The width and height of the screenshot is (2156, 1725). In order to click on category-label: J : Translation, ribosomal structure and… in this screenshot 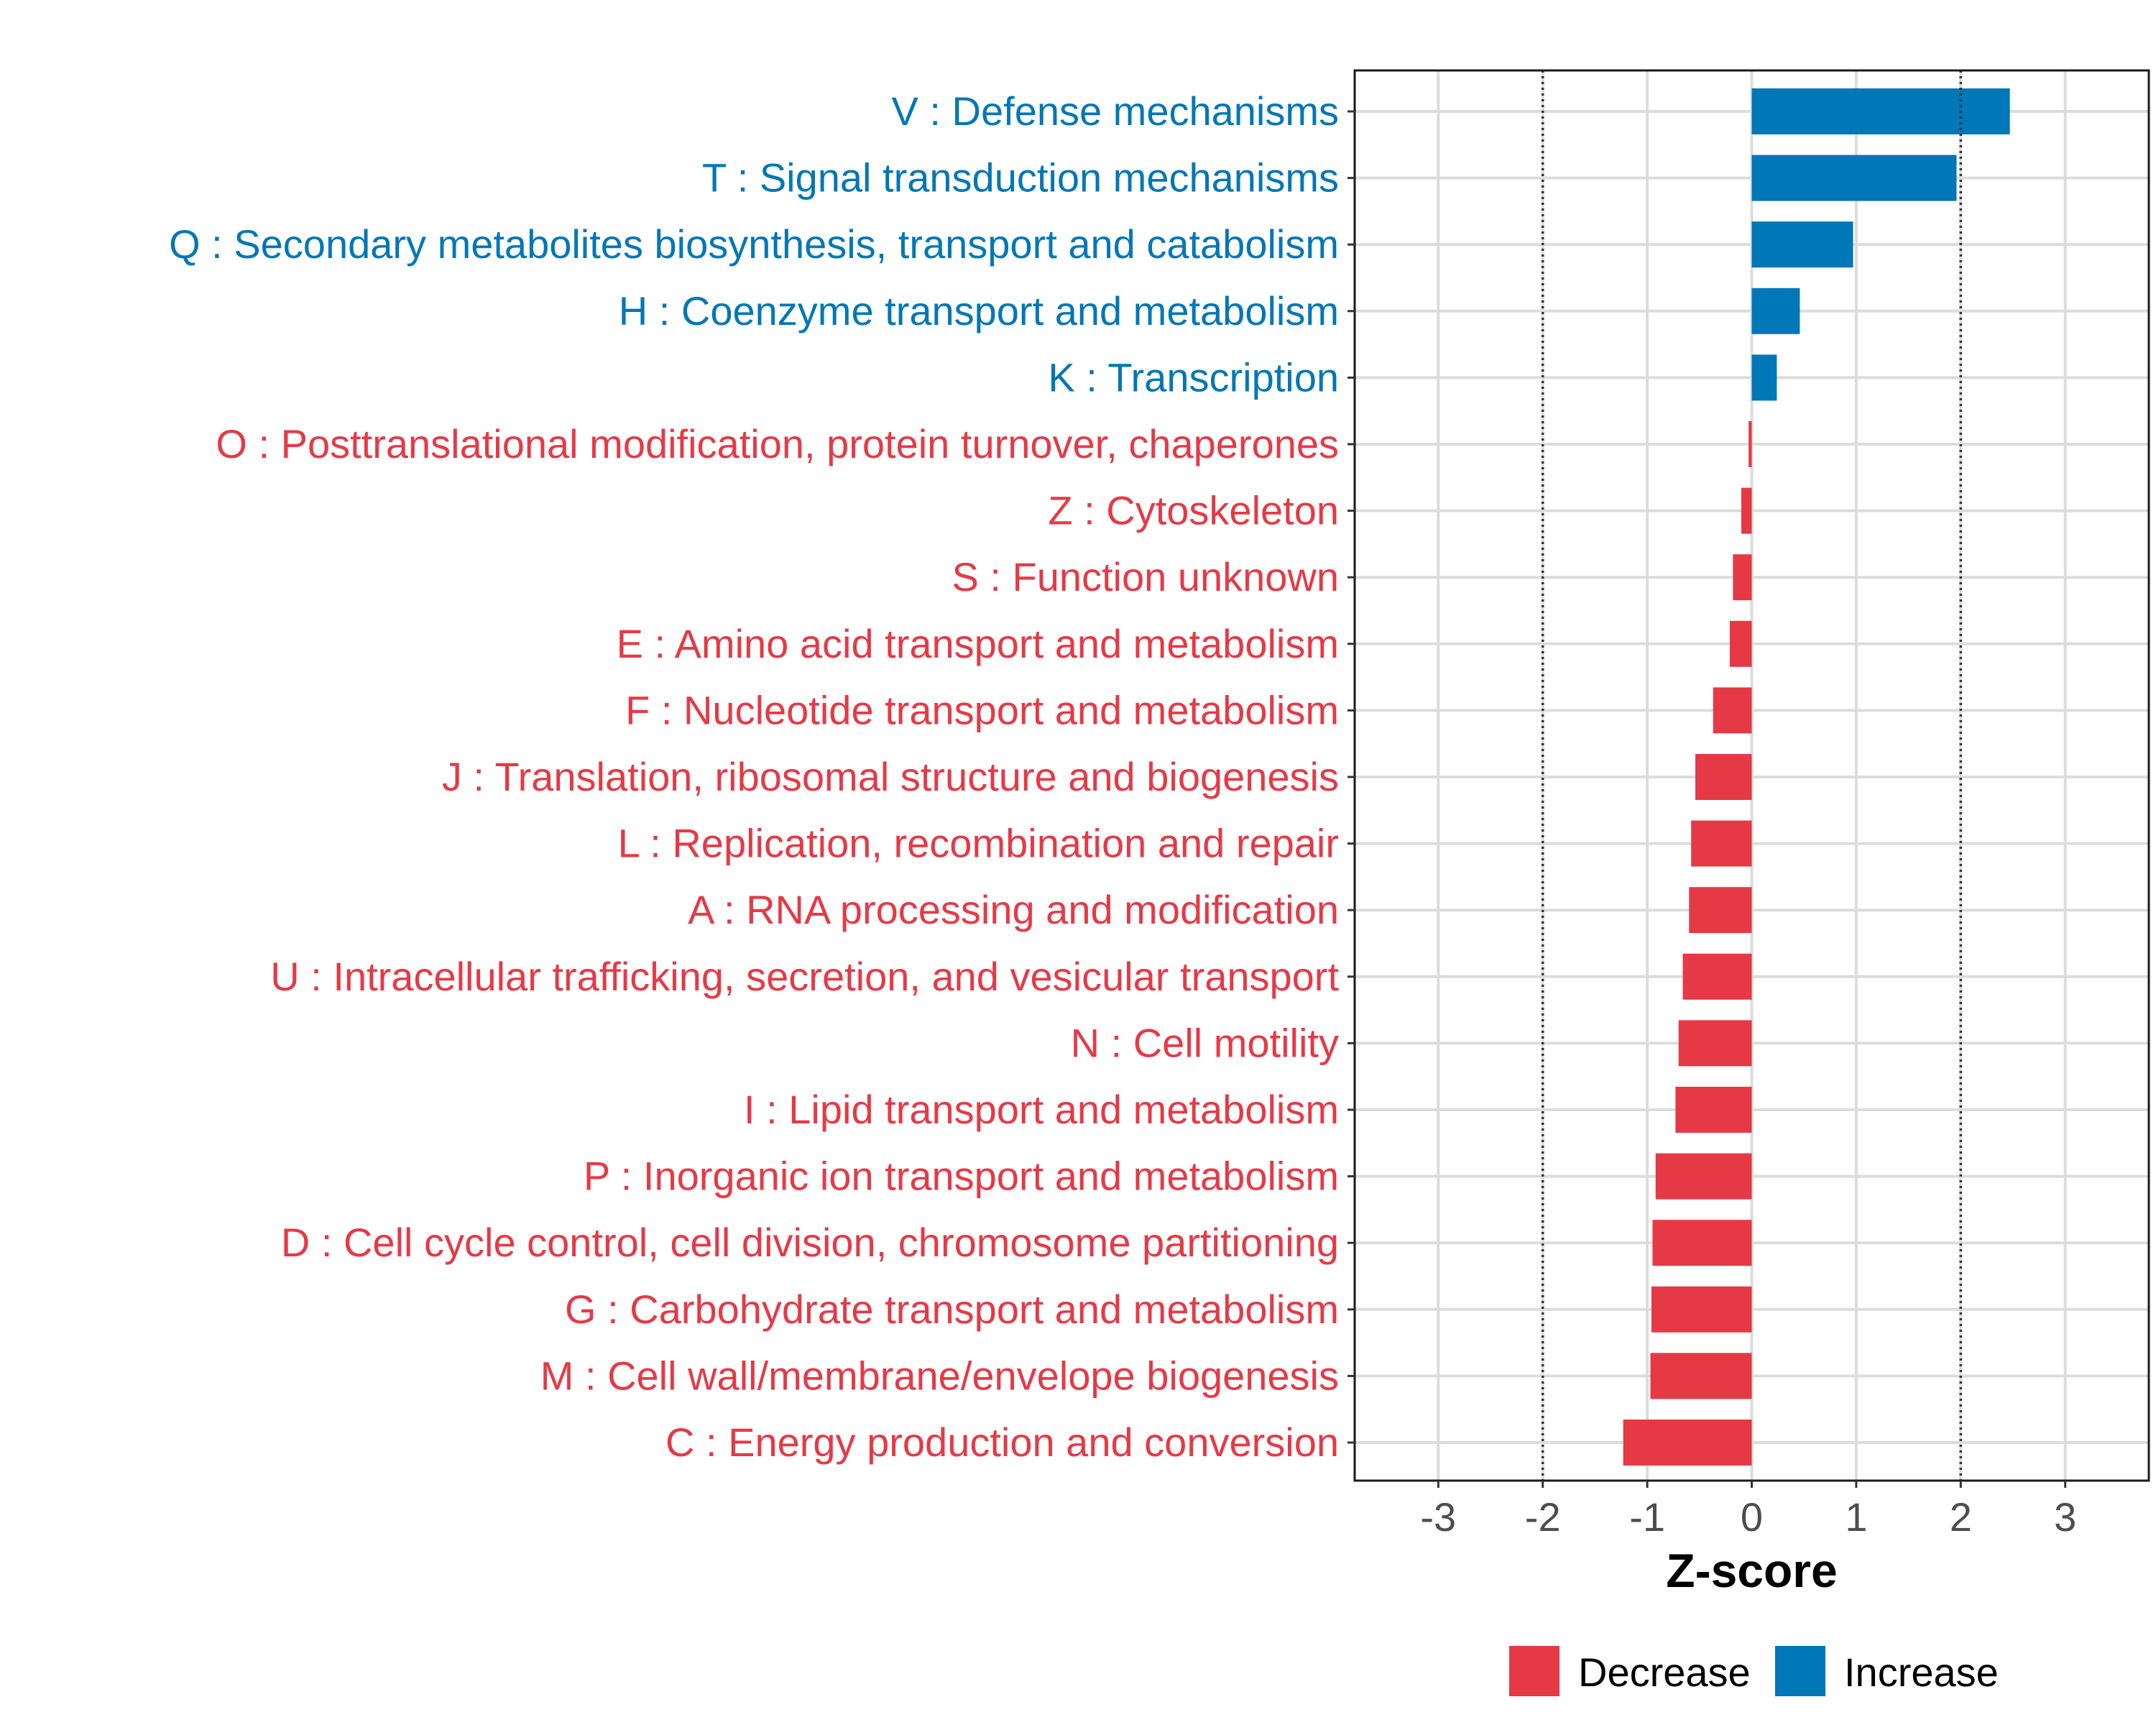, I will do `click(891, 776)`.